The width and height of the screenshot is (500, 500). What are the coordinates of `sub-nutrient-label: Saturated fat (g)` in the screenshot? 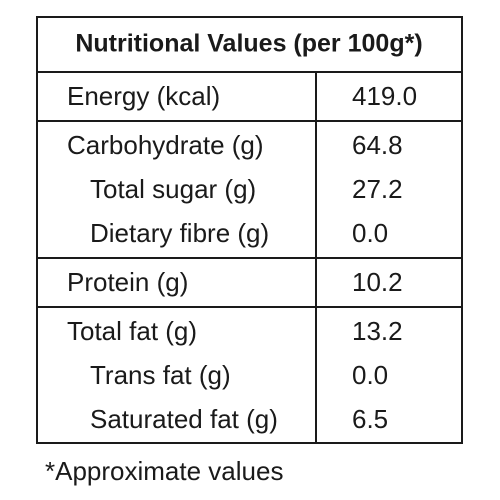 It's located at (184, 419).